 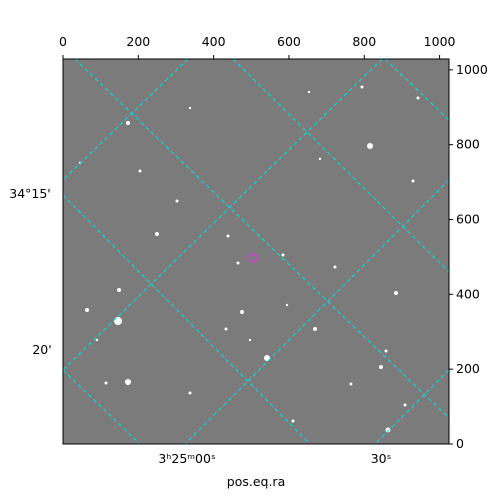 I want to click on y-tick-label: 600, so click(x=468, y=219).